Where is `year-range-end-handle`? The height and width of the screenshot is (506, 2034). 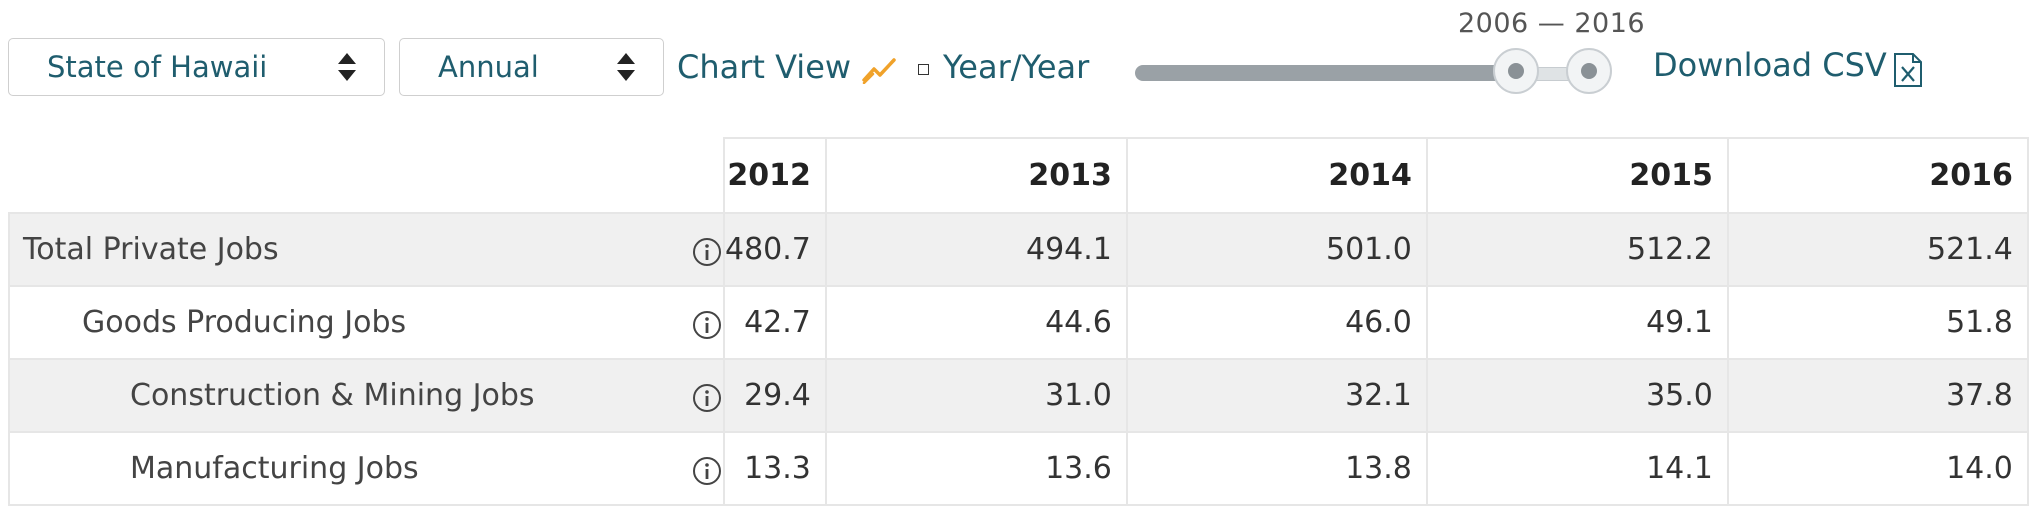
year-range-end-handle is located at coordinates (1589, 71).